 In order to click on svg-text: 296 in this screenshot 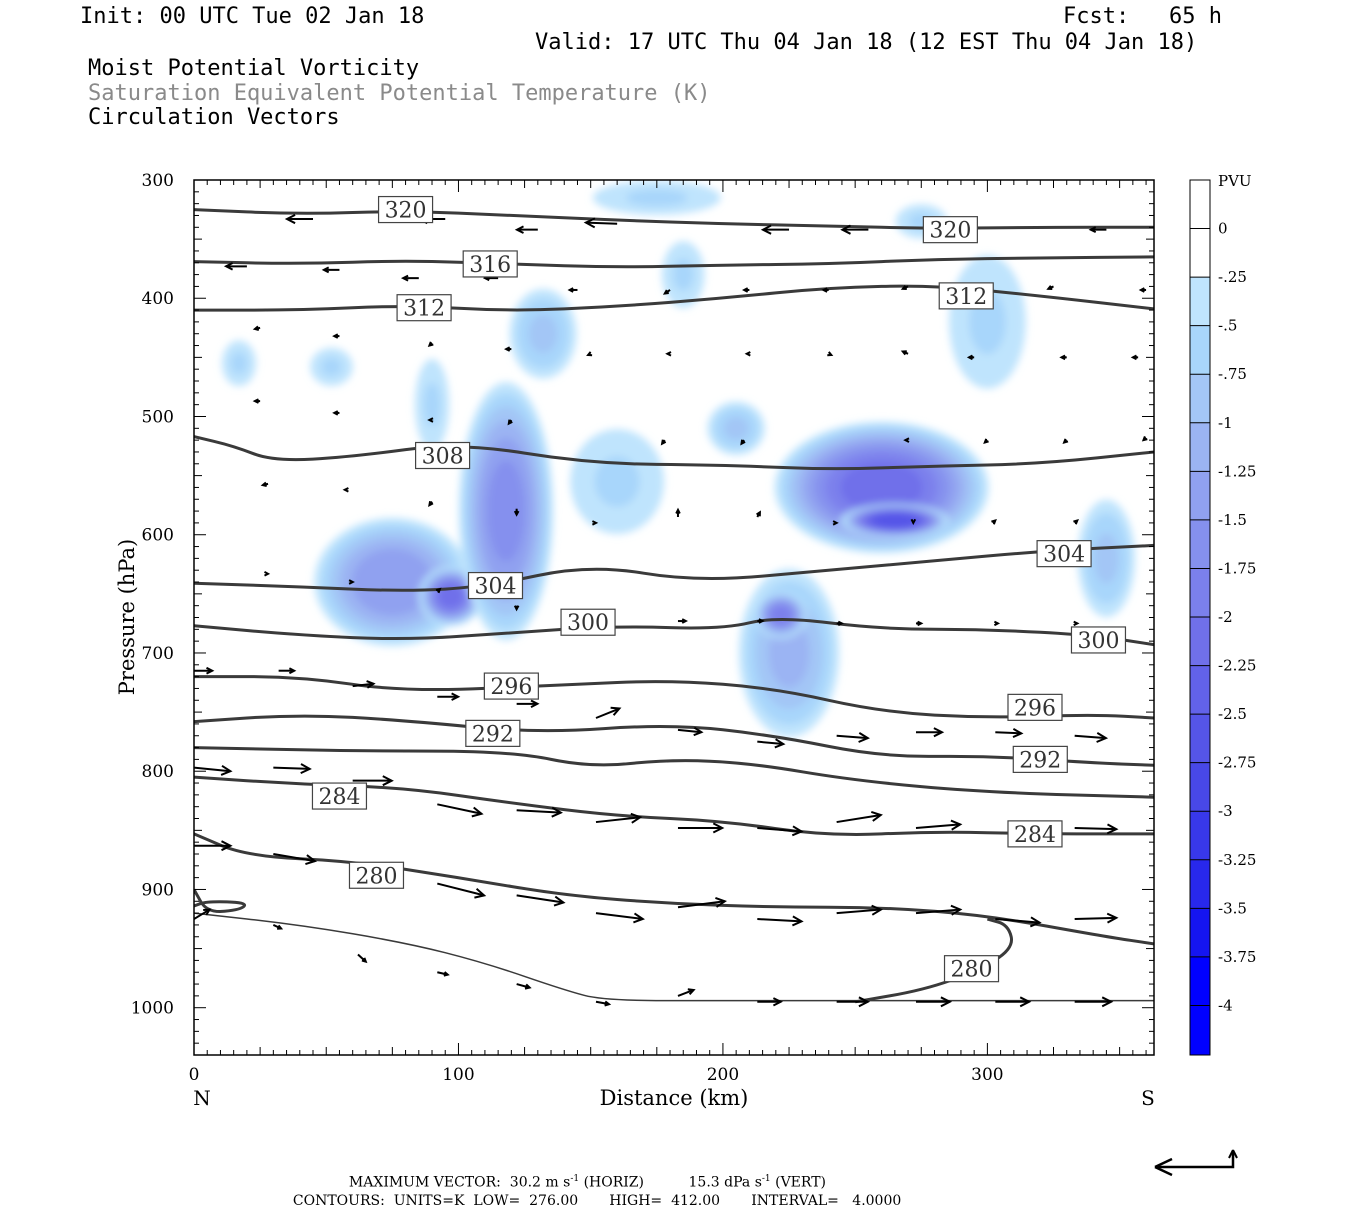, I will do `click(1035, 708)`.